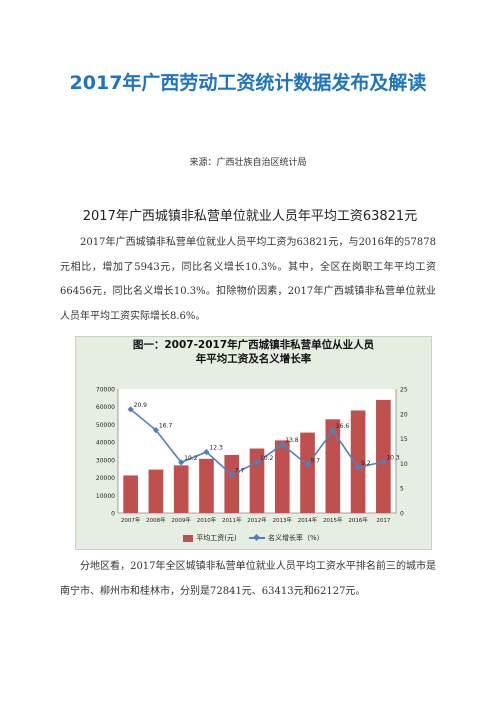 Image resolution: width=496 pixels, height=702 pixels. Describe the element at coordinates (113, 514) in the screenshot. I see `left-tick-label: 0` at that location.